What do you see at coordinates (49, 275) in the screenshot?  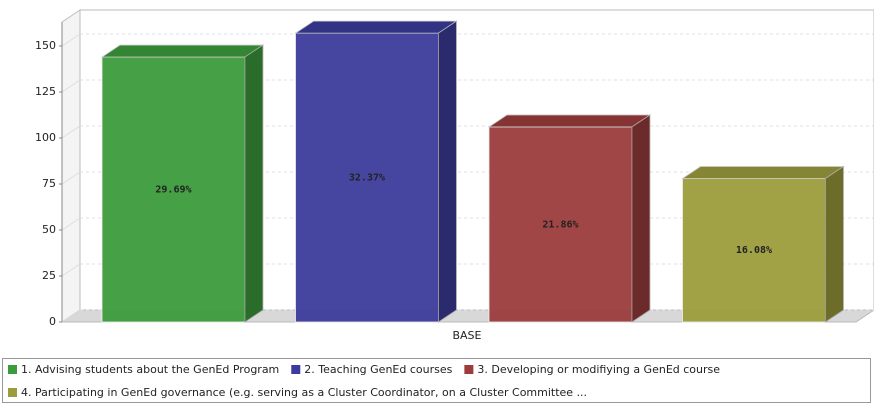 I see `y-tick-label: 25` at bounding box center [49, 275].